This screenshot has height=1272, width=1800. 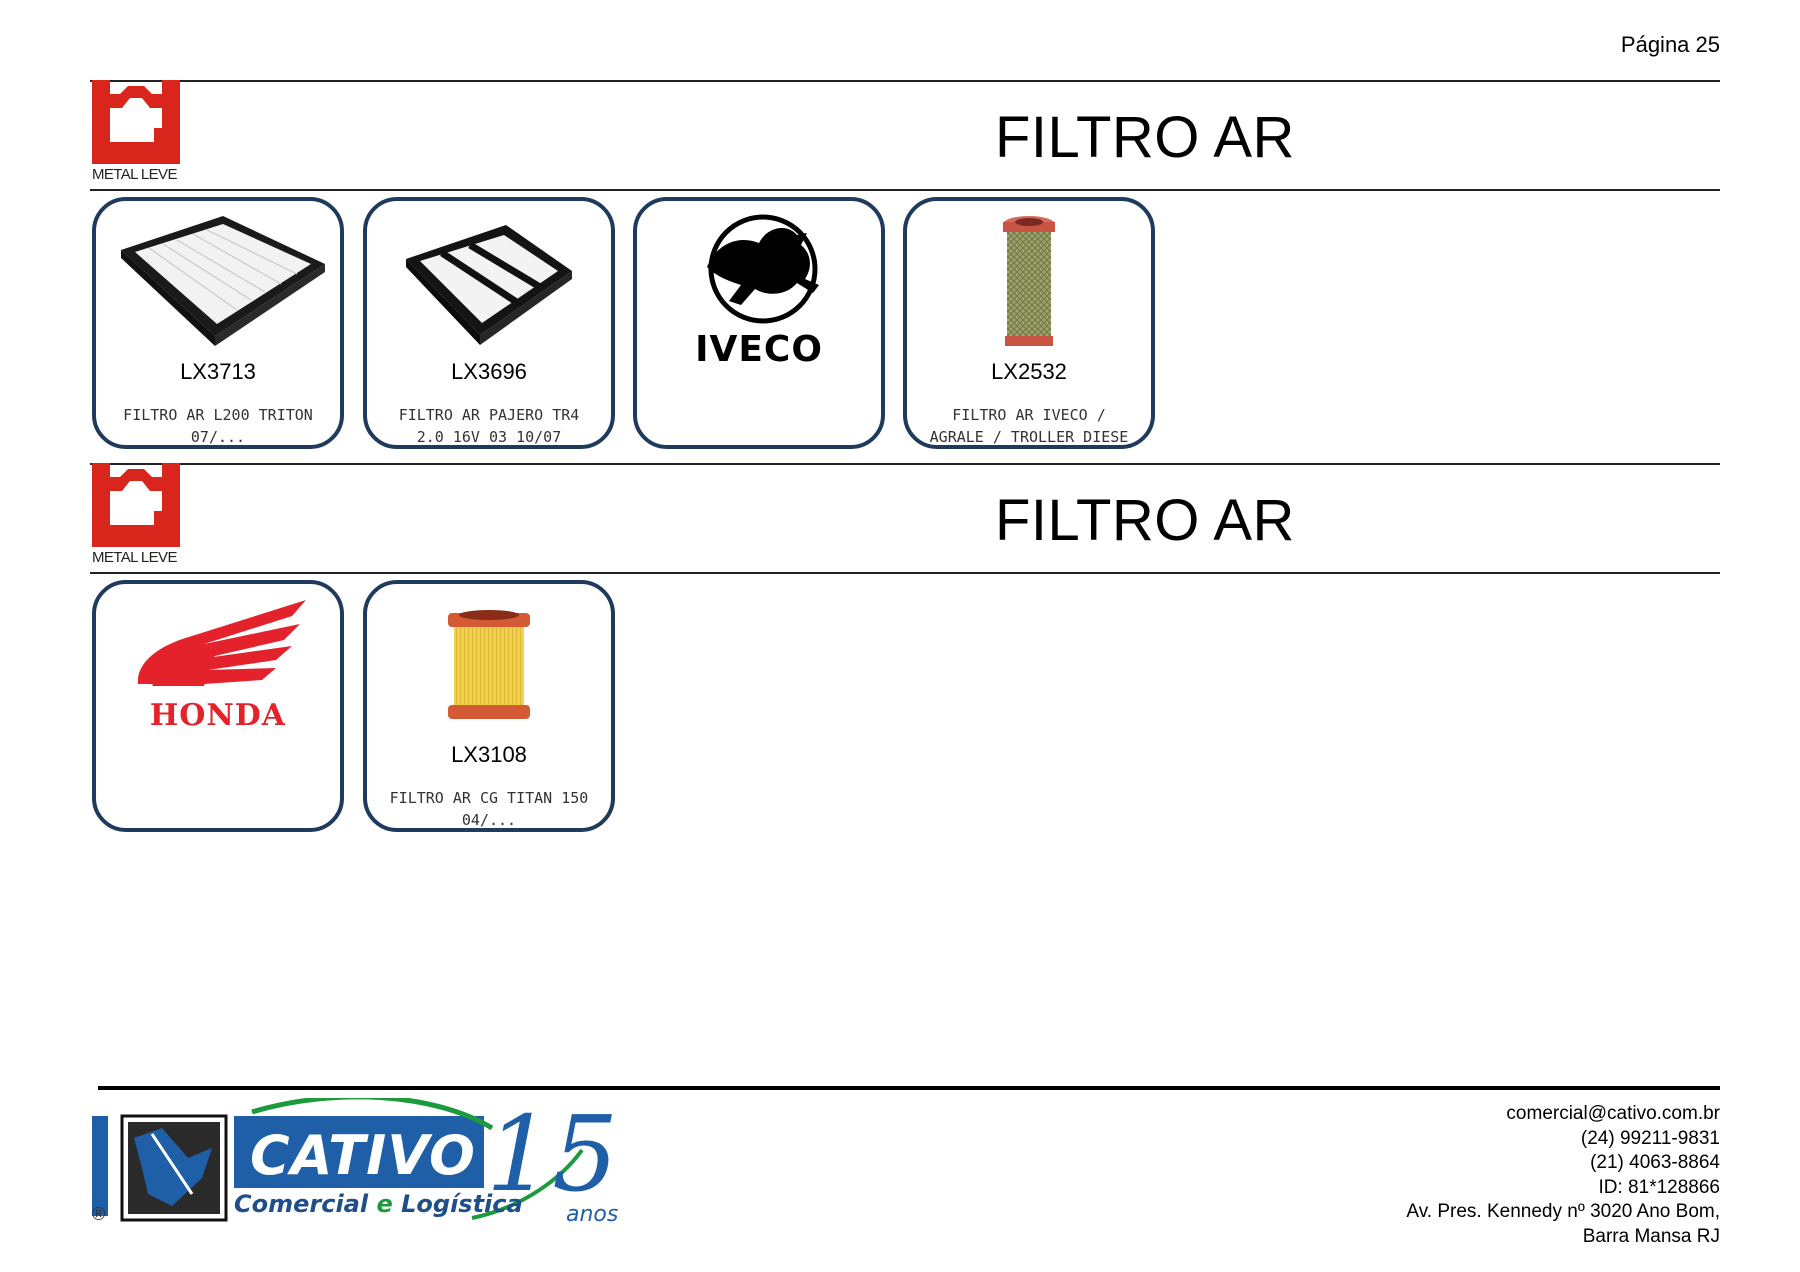 What do you see at coordinates (1029, 371) in the screenshot?
I see `product-code: LX2532` at bounding box center [1029, 371].